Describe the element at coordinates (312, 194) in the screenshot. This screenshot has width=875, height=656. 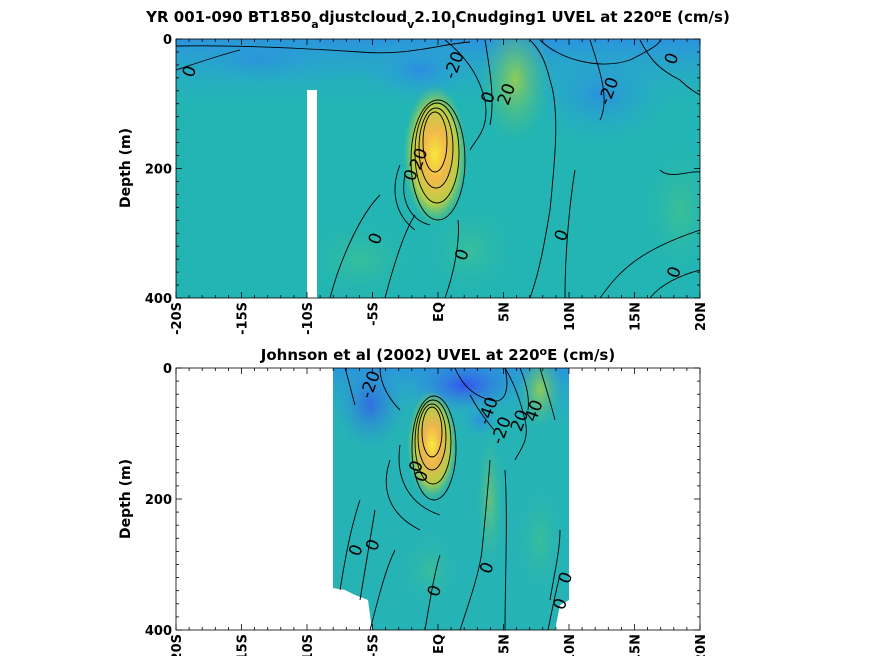
I see `masked-column` at that location.